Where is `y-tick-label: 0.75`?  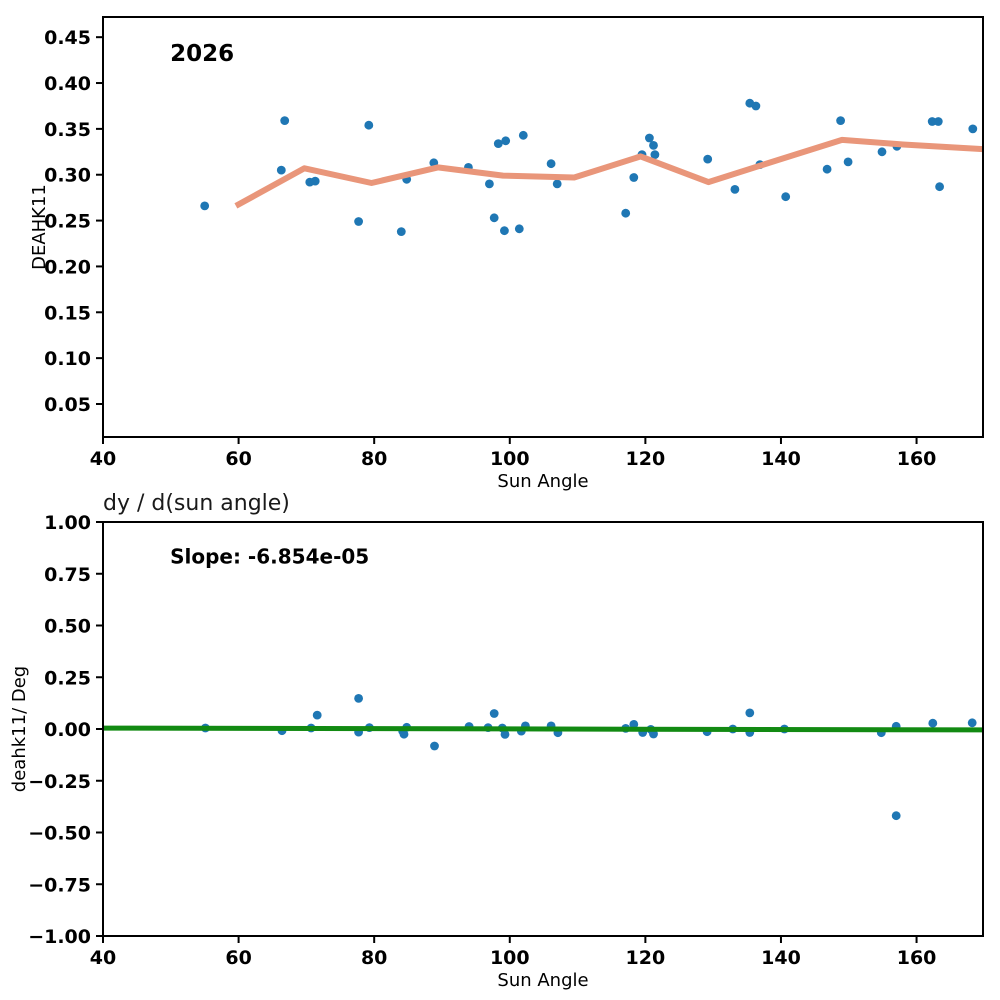
y-tick-label: 0.75 is located at coordinates (67, 575).